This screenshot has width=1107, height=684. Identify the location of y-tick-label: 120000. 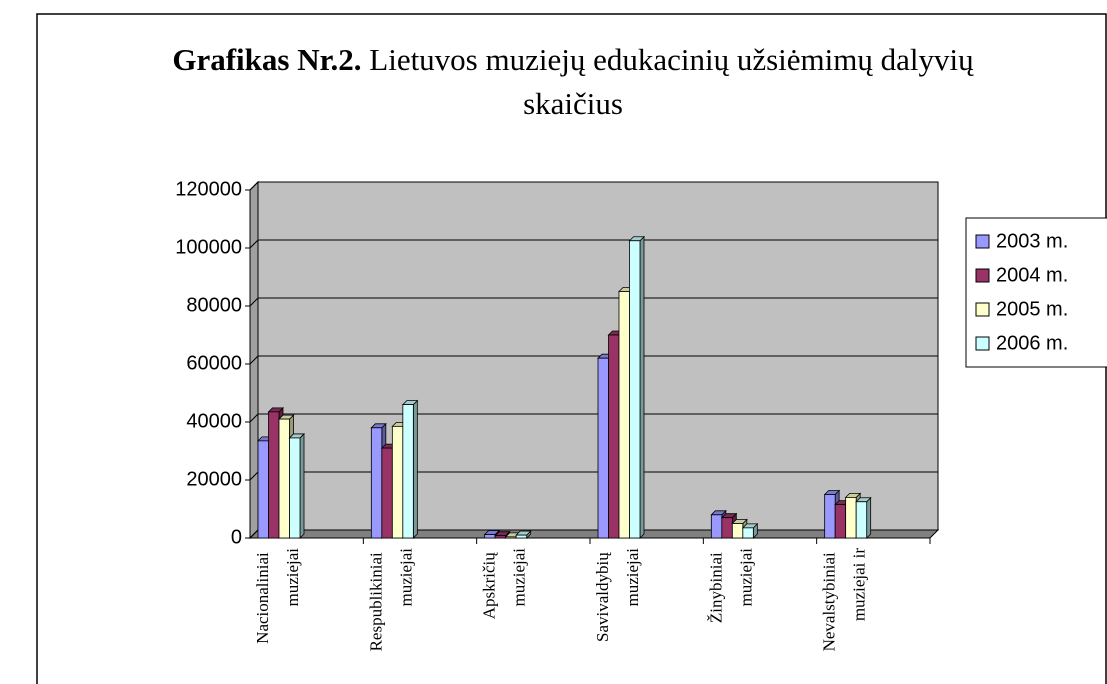
(208, 189).